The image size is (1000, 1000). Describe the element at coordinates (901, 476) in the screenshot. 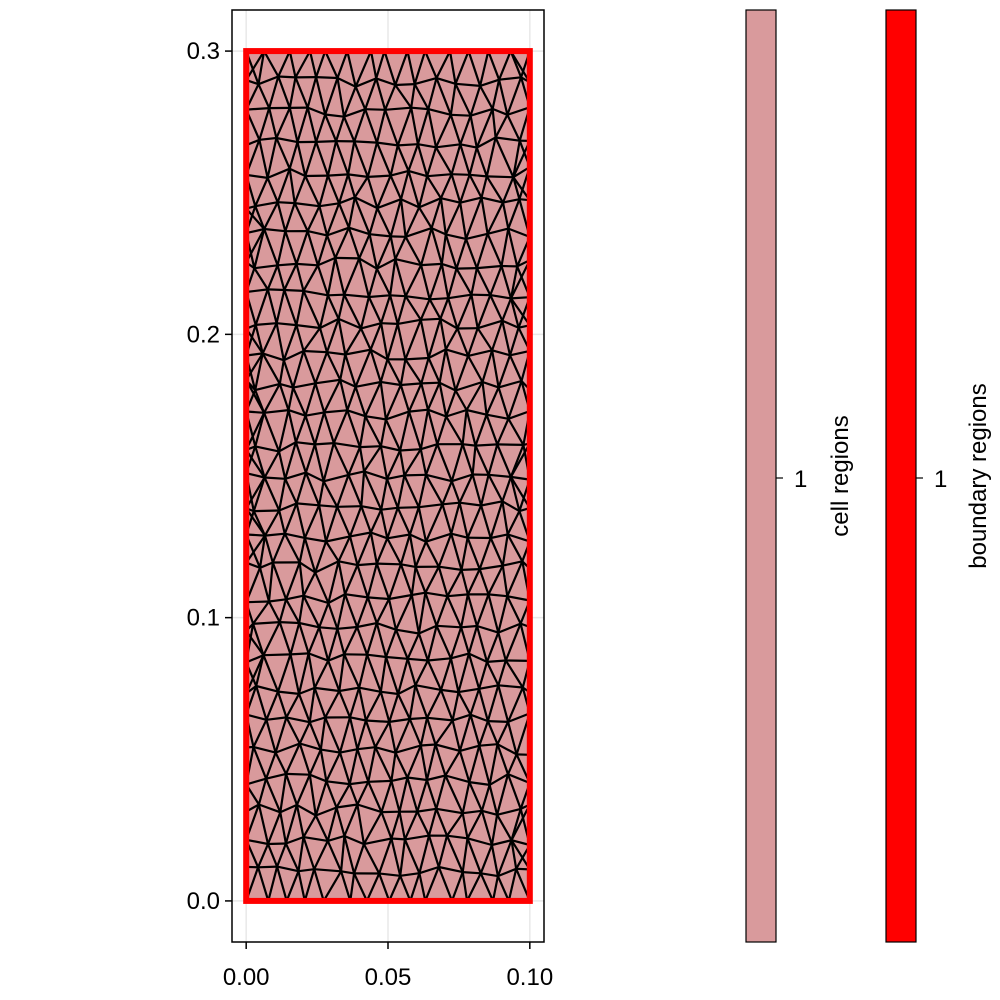

I see `boundary-regions-colorbar` at that location.